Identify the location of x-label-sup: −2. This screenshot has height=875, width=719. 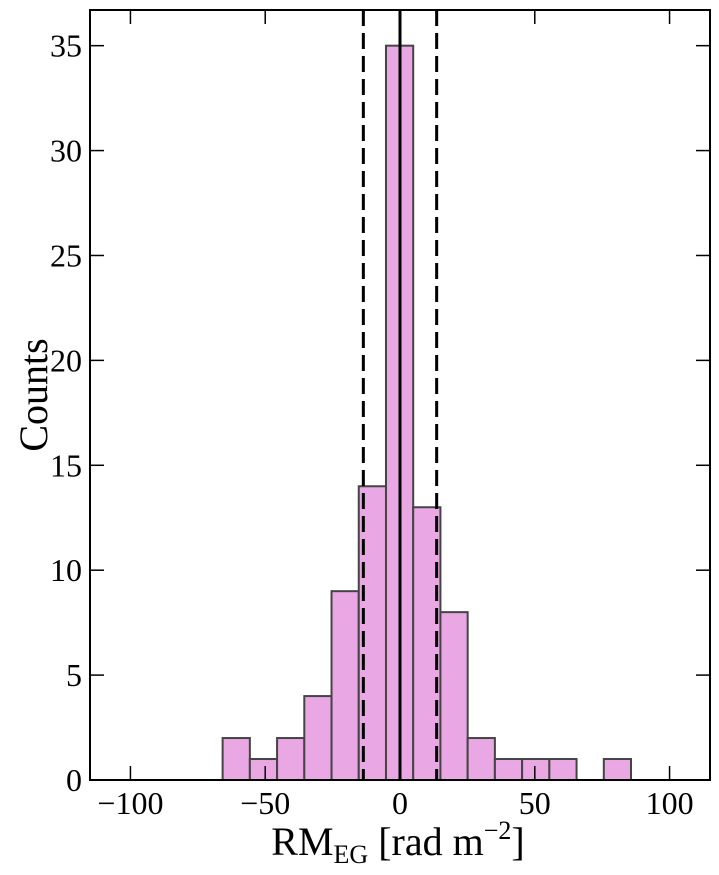
(498, 830).